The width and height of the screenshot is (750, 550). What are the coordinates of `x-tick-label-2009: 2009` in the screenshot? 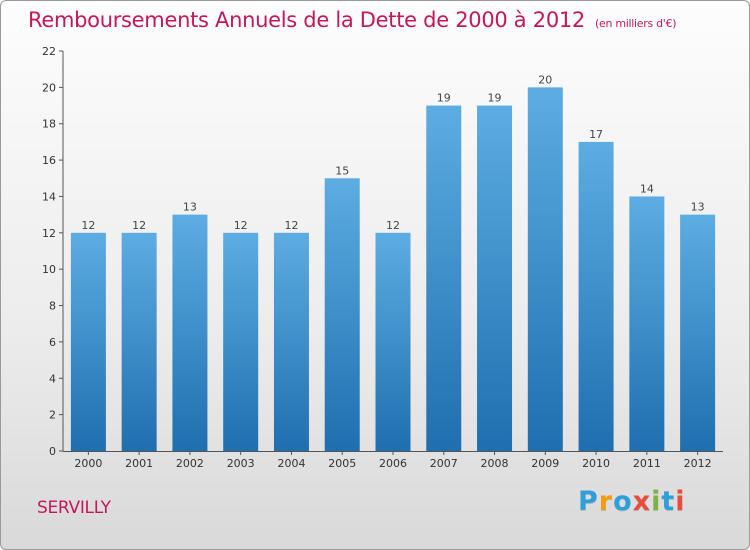 It's located at (545, 463).